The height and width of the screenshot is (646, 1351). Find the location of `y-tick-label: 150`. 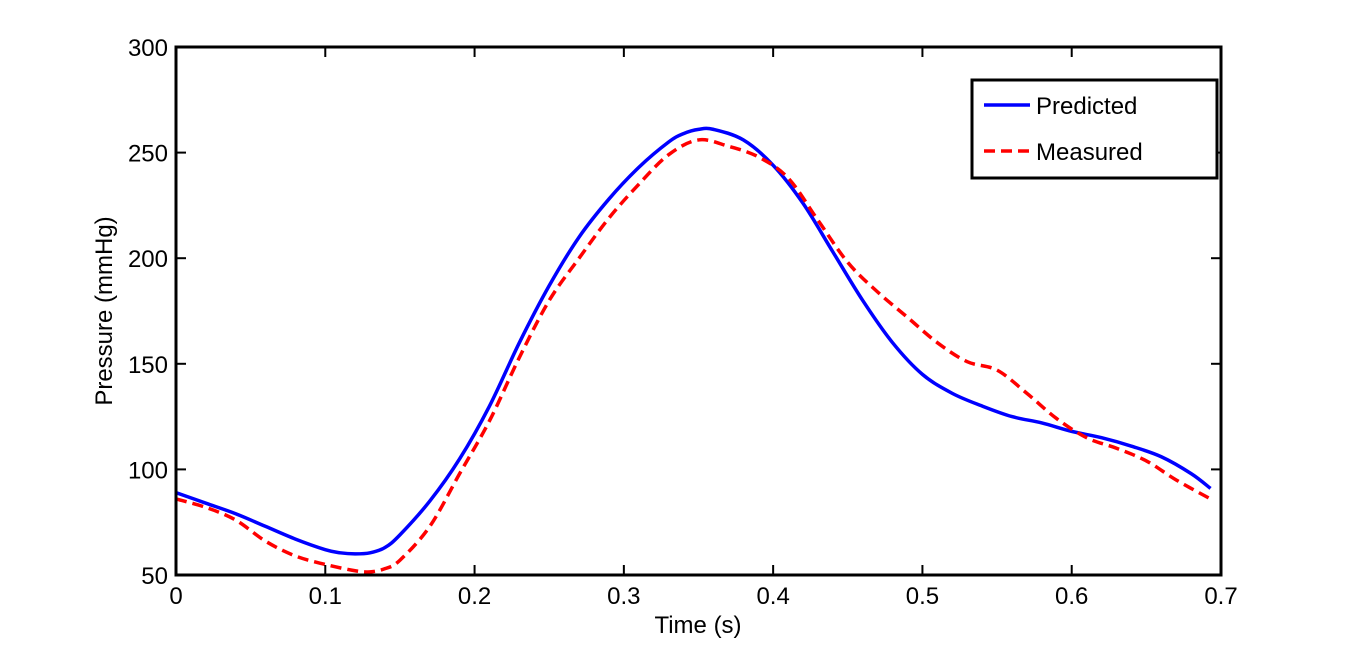

y-tick-label: 150 is located at coordinates (148, 365).